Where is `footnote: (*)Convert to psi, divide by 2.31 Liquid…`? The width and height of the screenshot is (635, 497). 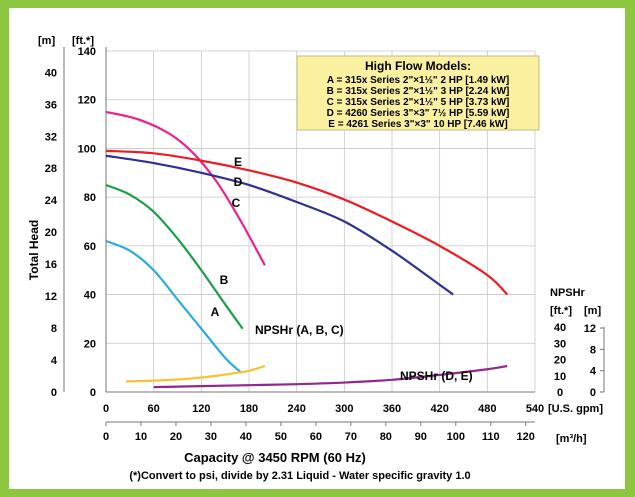 footnote: (*)Convert to psi, divide by 2.31 Liquid… is located at coordinates (299, 476).